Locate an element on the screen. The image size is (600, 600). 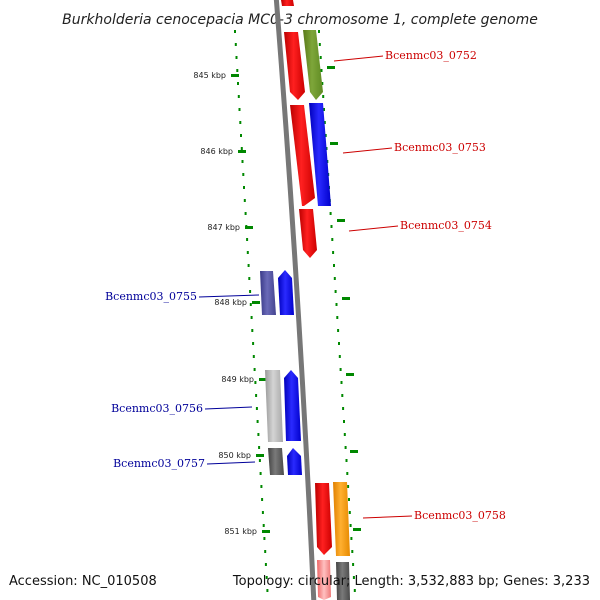
tick-label: 849 kbp is located at coordinates (237, 379).